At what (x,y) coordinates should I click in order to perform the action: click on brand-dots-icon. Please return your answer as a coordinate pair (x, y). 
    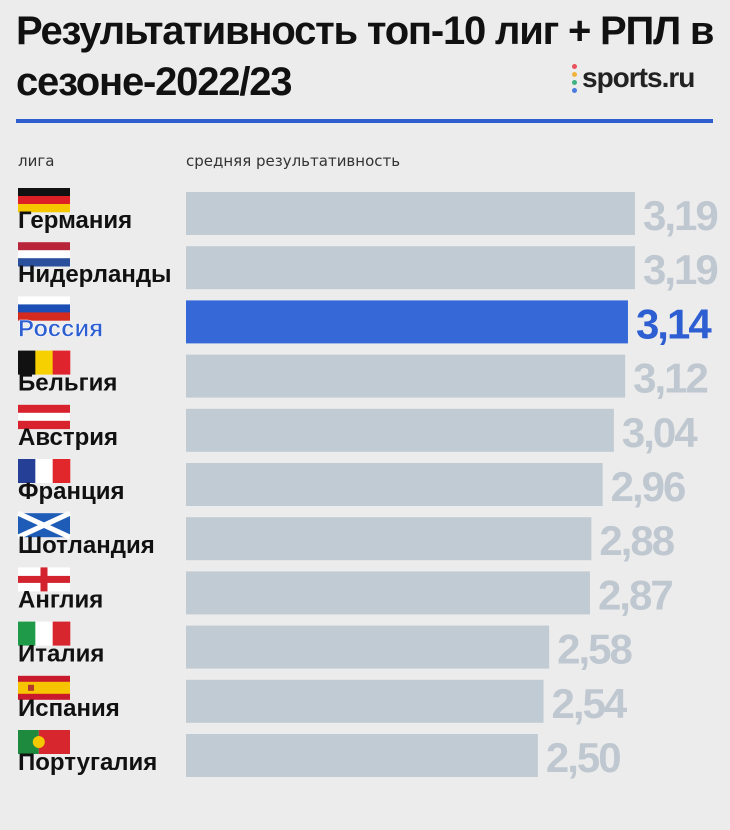
    Looking at the image, I should click on (574, 78).